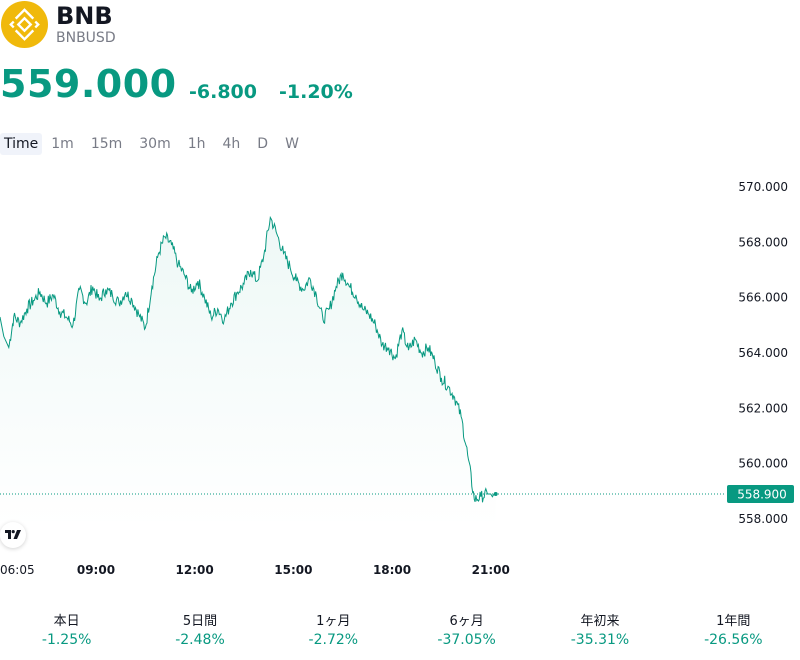  I want to click on y-tick-label: 560.000, so click(763, 464).